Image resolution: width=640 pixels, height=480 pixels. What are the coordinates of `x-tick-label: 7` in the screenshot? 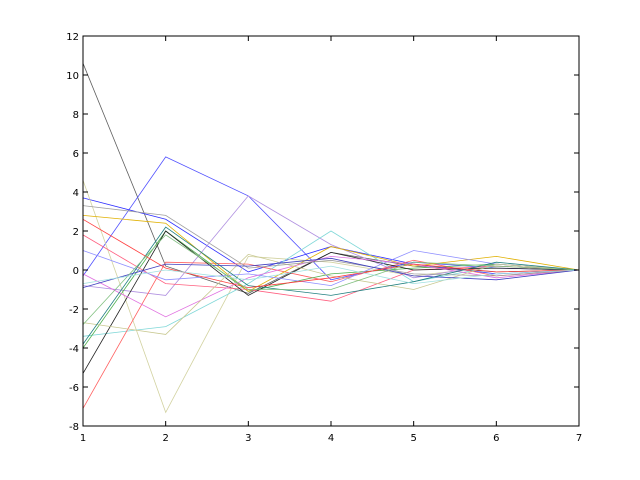 It's located at (579, 438).